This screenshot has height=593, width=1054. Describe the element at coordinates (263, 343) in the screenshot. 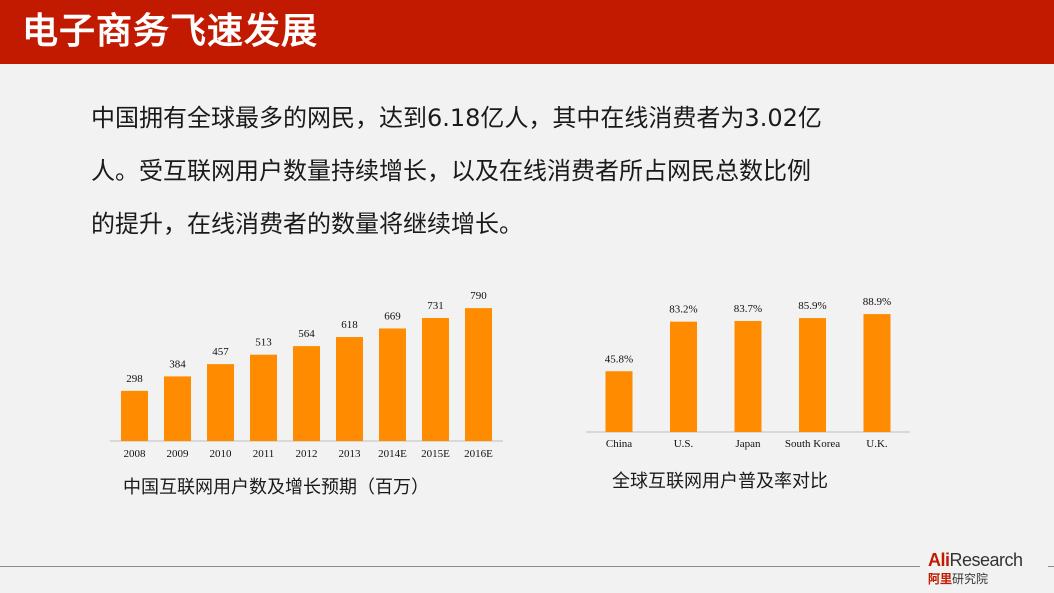

I see `chart-1-data-label: 513` at that location.